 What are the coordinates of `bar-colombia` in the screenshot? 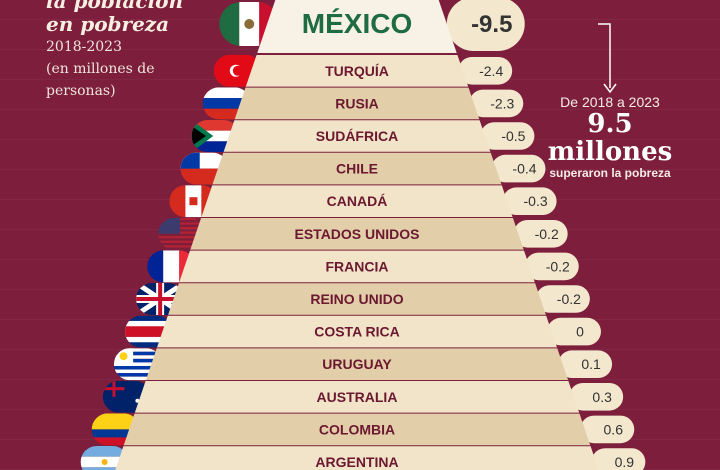 It's located at (357, 429).